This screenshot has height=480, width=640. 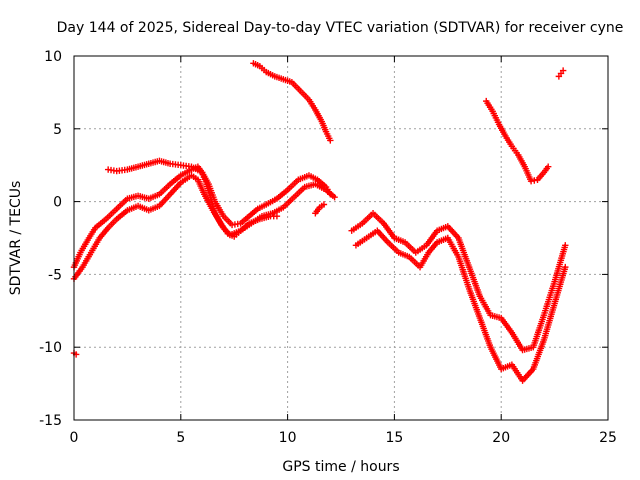 I want to click on y-tick-label: -5, so click(x=55, y=275).